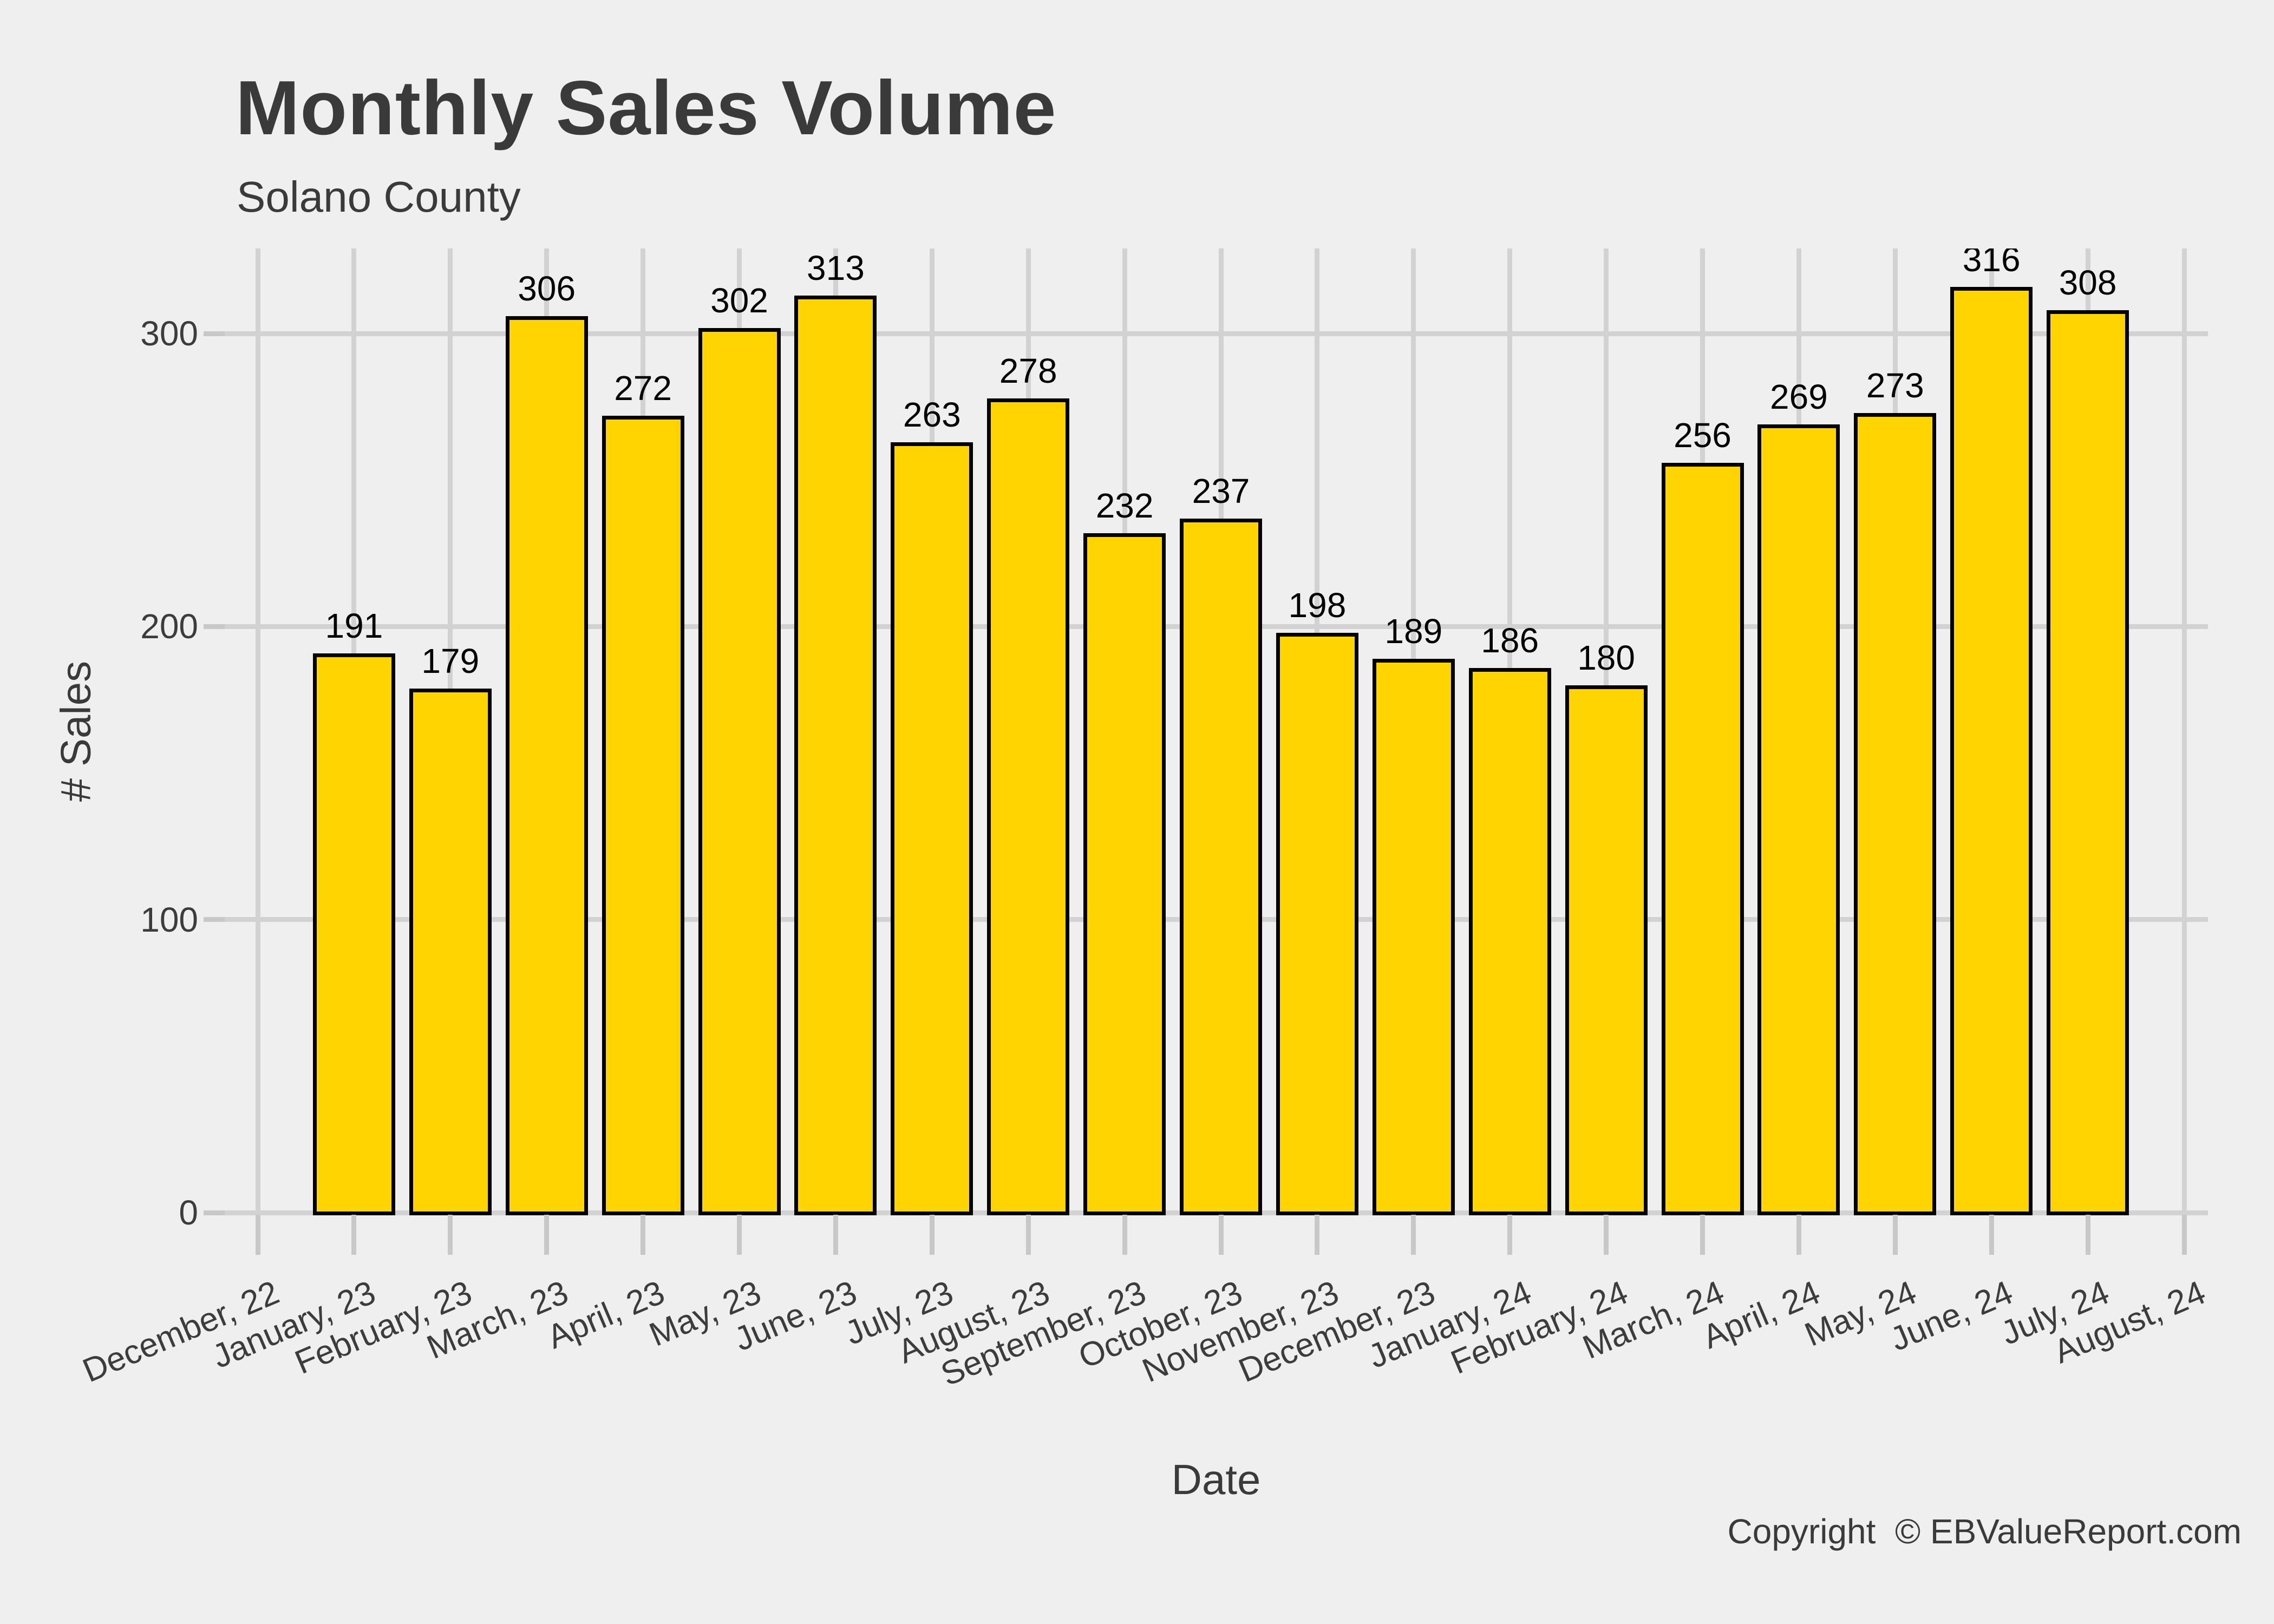 The height and width of the screenshot is (1624, 2274). What do you see at coordinates (1895, 385) in the screenshot?
I see `bar-value-label: 273` at bounding box center [1895, 385].